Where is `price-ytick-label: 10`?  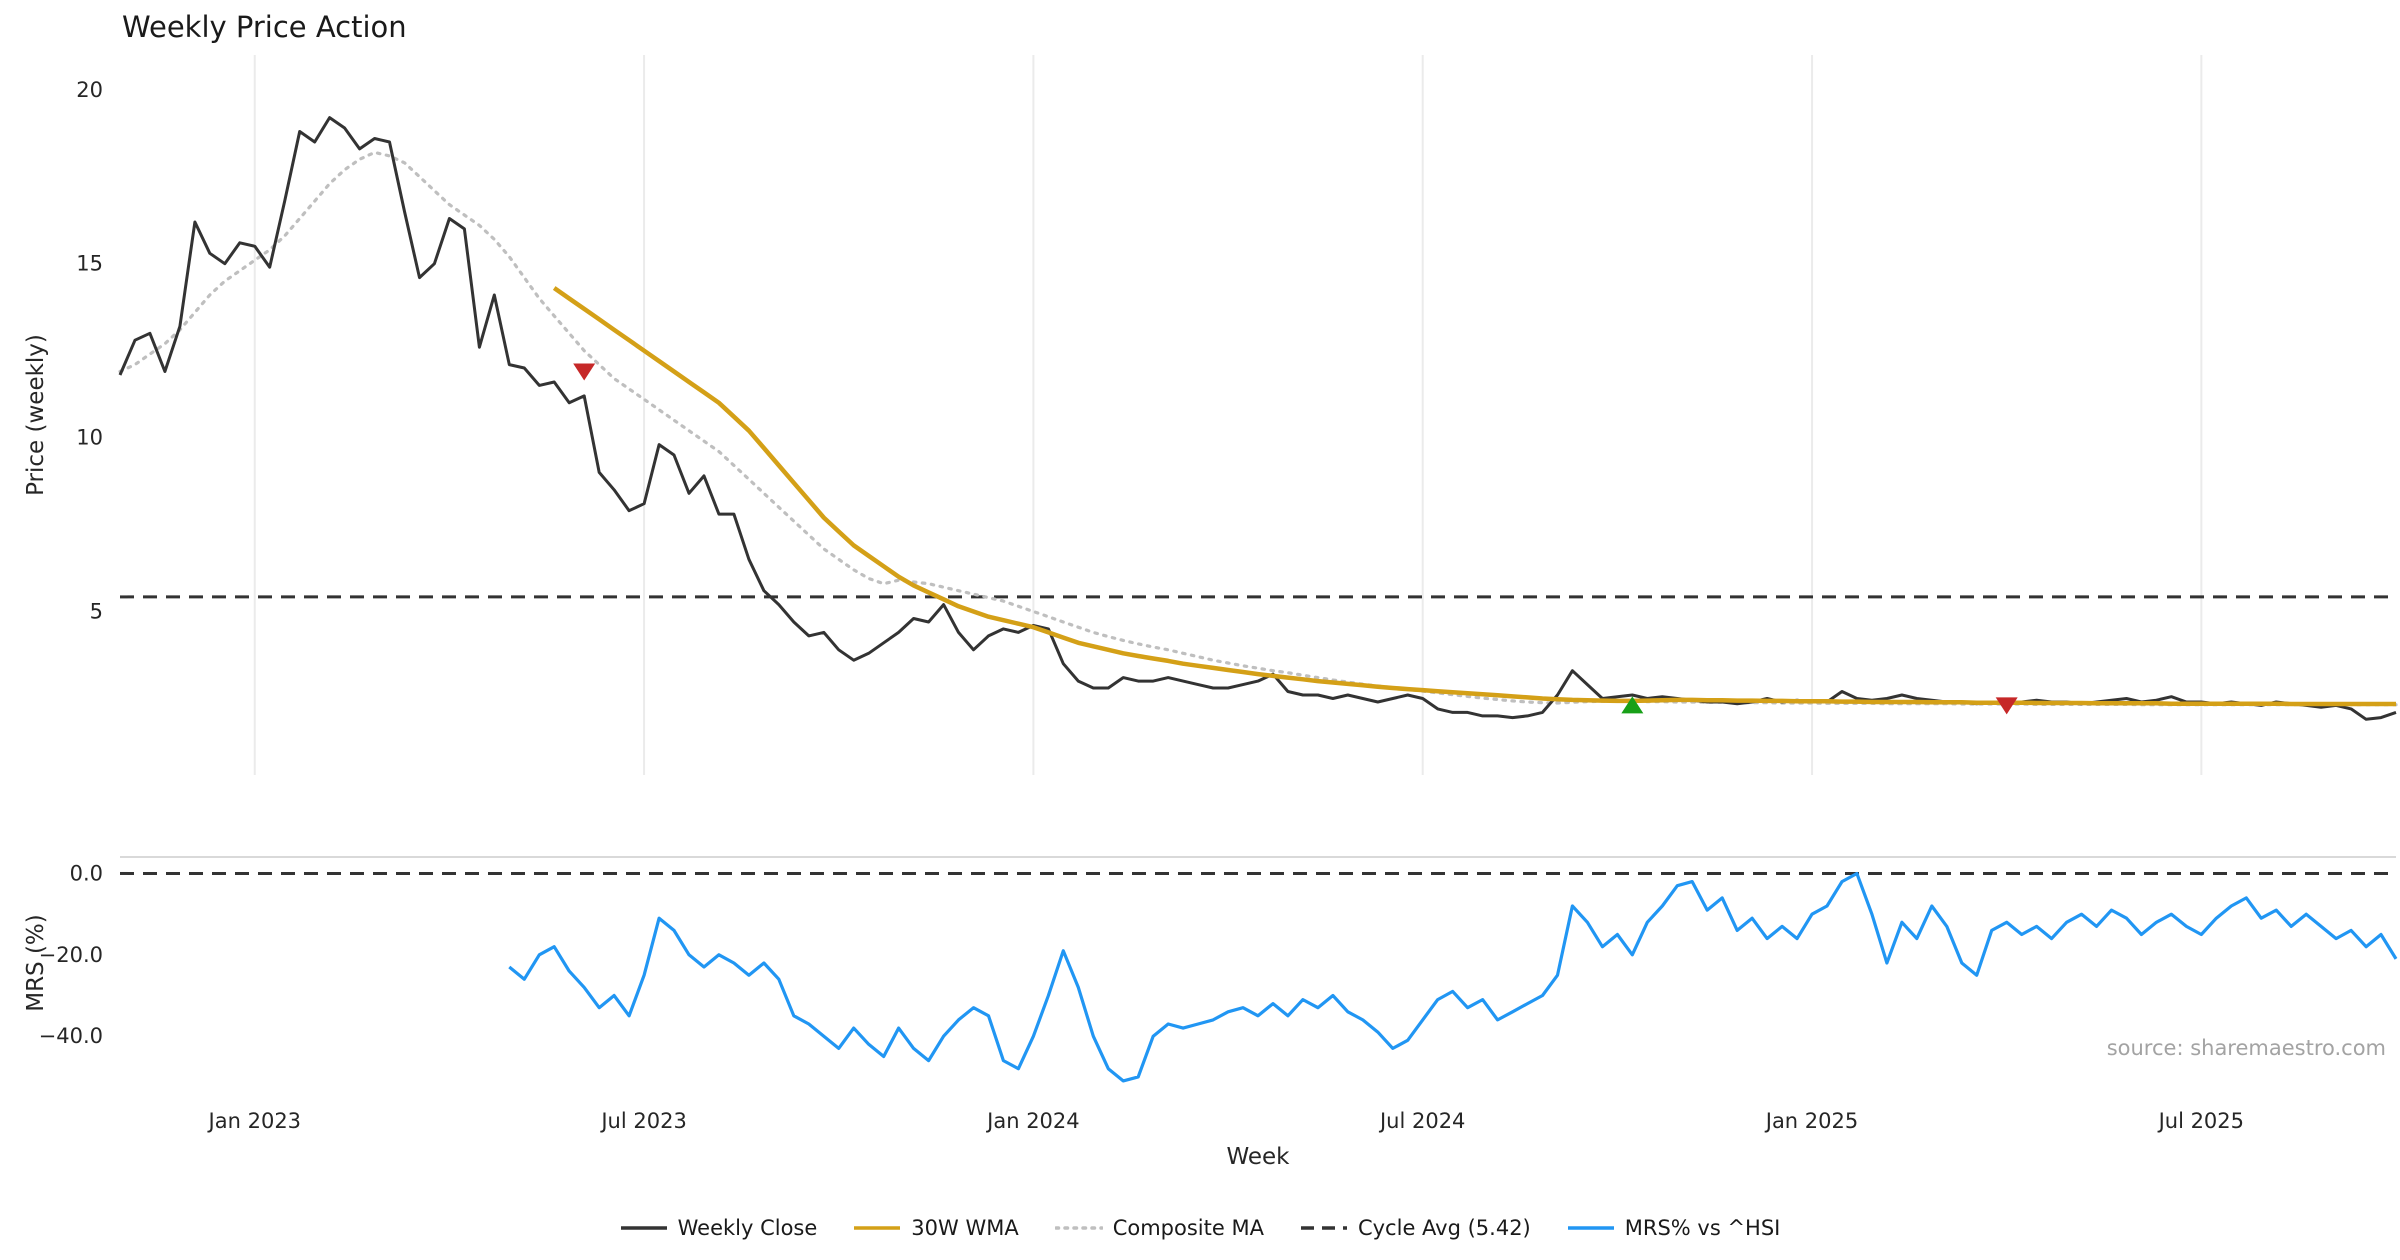 price-ytick-label: 10 is located at coordinates (89, 438).